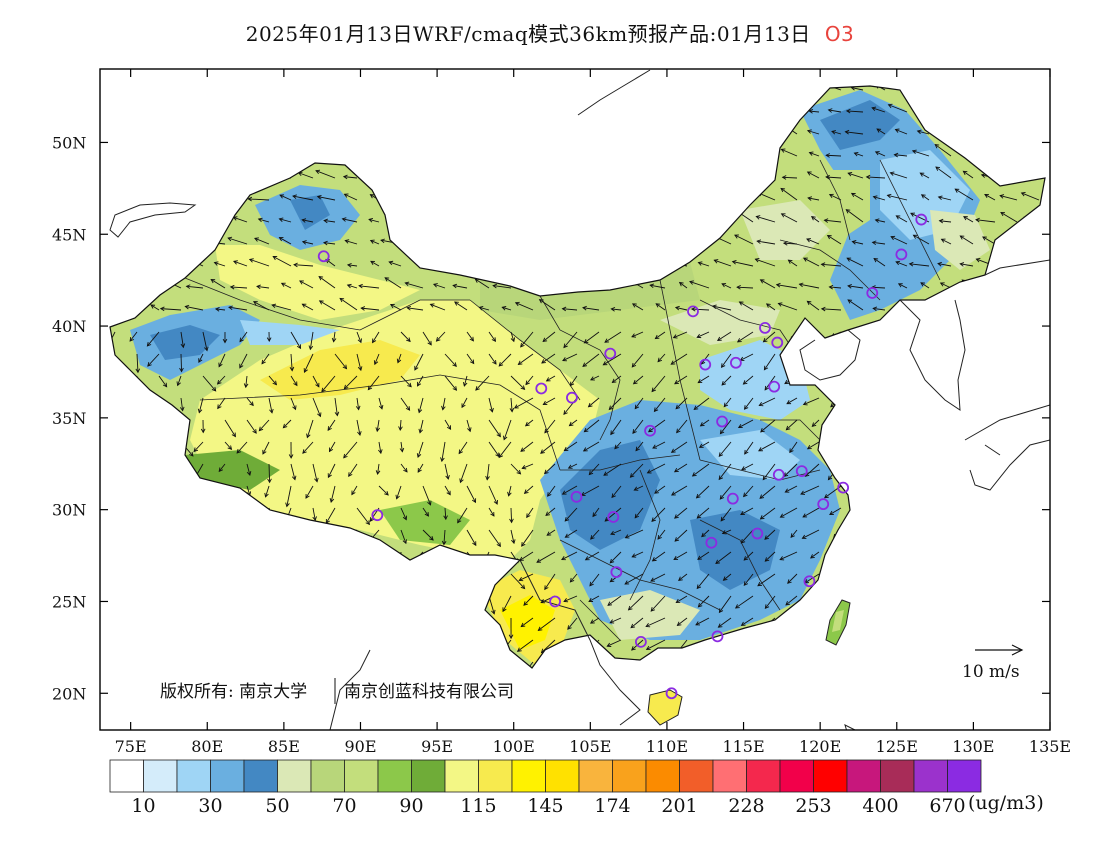 This screenshot has height=850, width=1100. What do you see at coordinates (69, 510) in the screenshot?
I see `lat-tick-label: 30N` at bounding box center [69, 510].